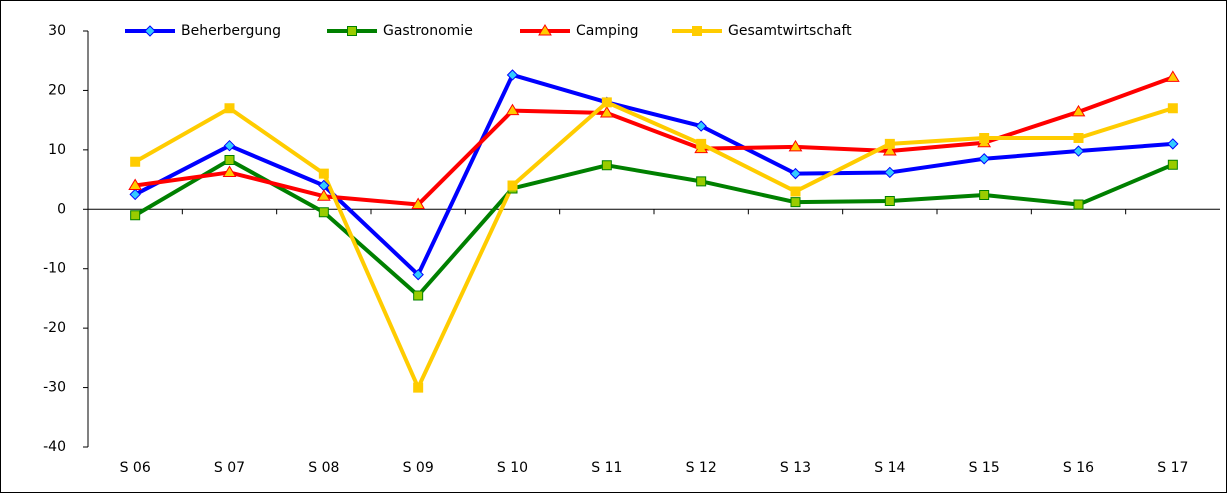 This screenshot has width=1227, height=493. What do you see at coordinates (57, 31) in the screenshot?
I see `y-tick-label: 30` at bounding box center [57, 31].